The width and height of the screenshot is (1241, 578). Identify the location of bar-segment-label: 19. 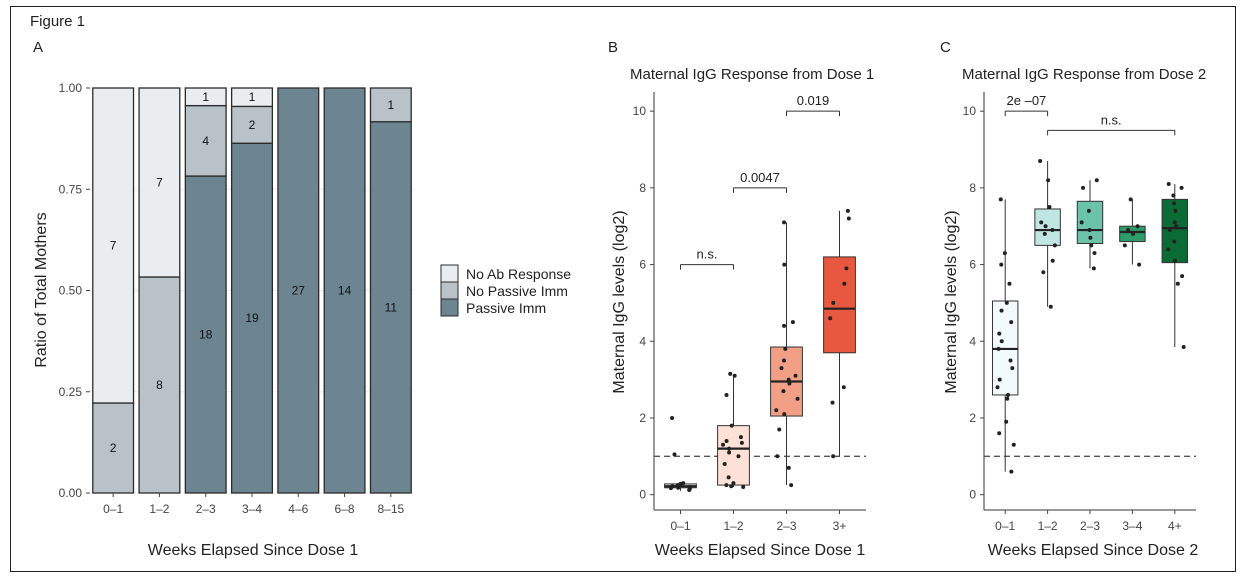
(252, 318).